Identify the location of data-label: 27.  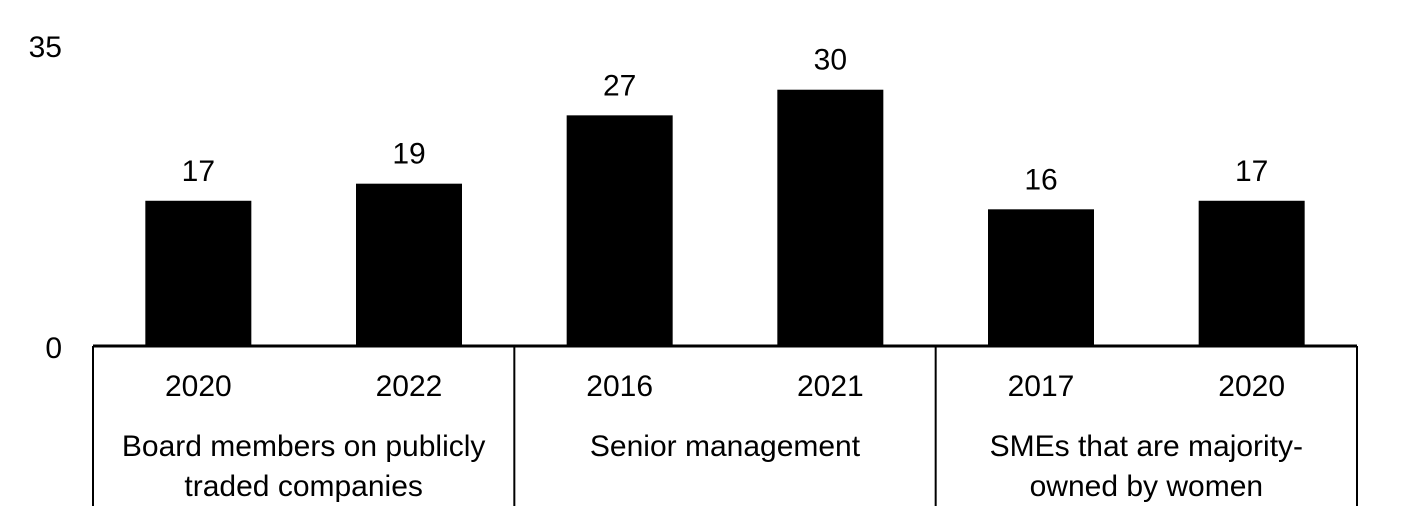
(619, 85).